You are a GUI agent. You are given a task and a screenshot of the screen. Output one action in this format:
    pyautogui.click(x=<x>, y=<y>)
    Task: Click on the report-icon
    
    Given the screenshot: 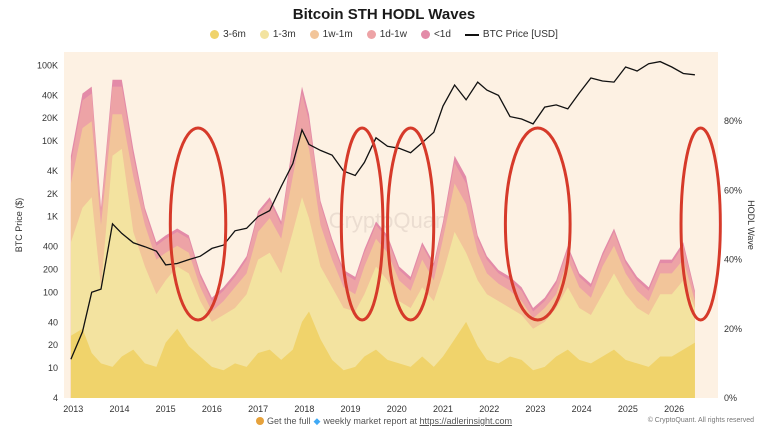 What is the action you would take?
    pyautogui.click(x=259, y=421)
    